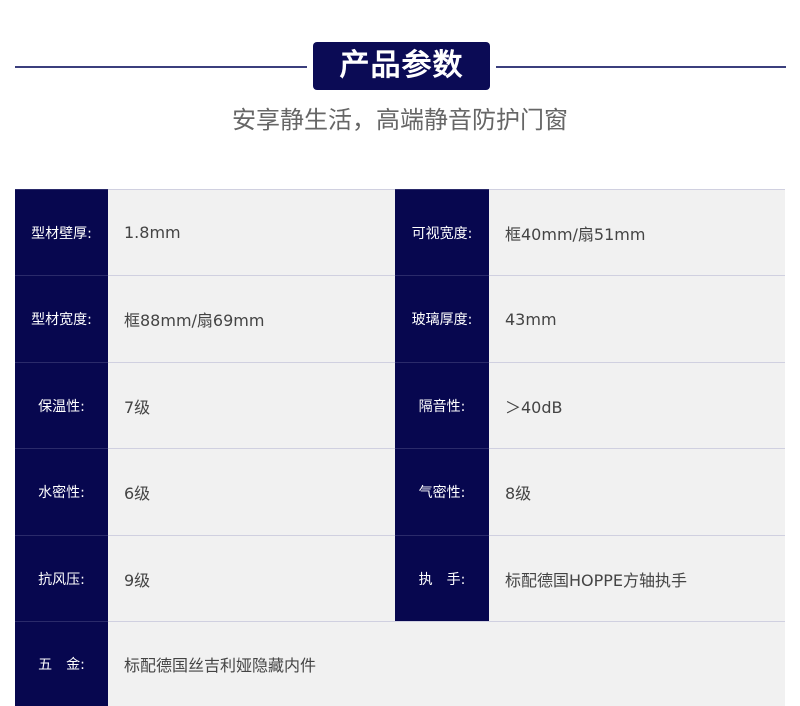 This screenshot has width=800, height=706. What do you see at coordinates (251, 232) in the screenshot?
I see `spec-value: 1.8mm` at bounding box center [251, 232].